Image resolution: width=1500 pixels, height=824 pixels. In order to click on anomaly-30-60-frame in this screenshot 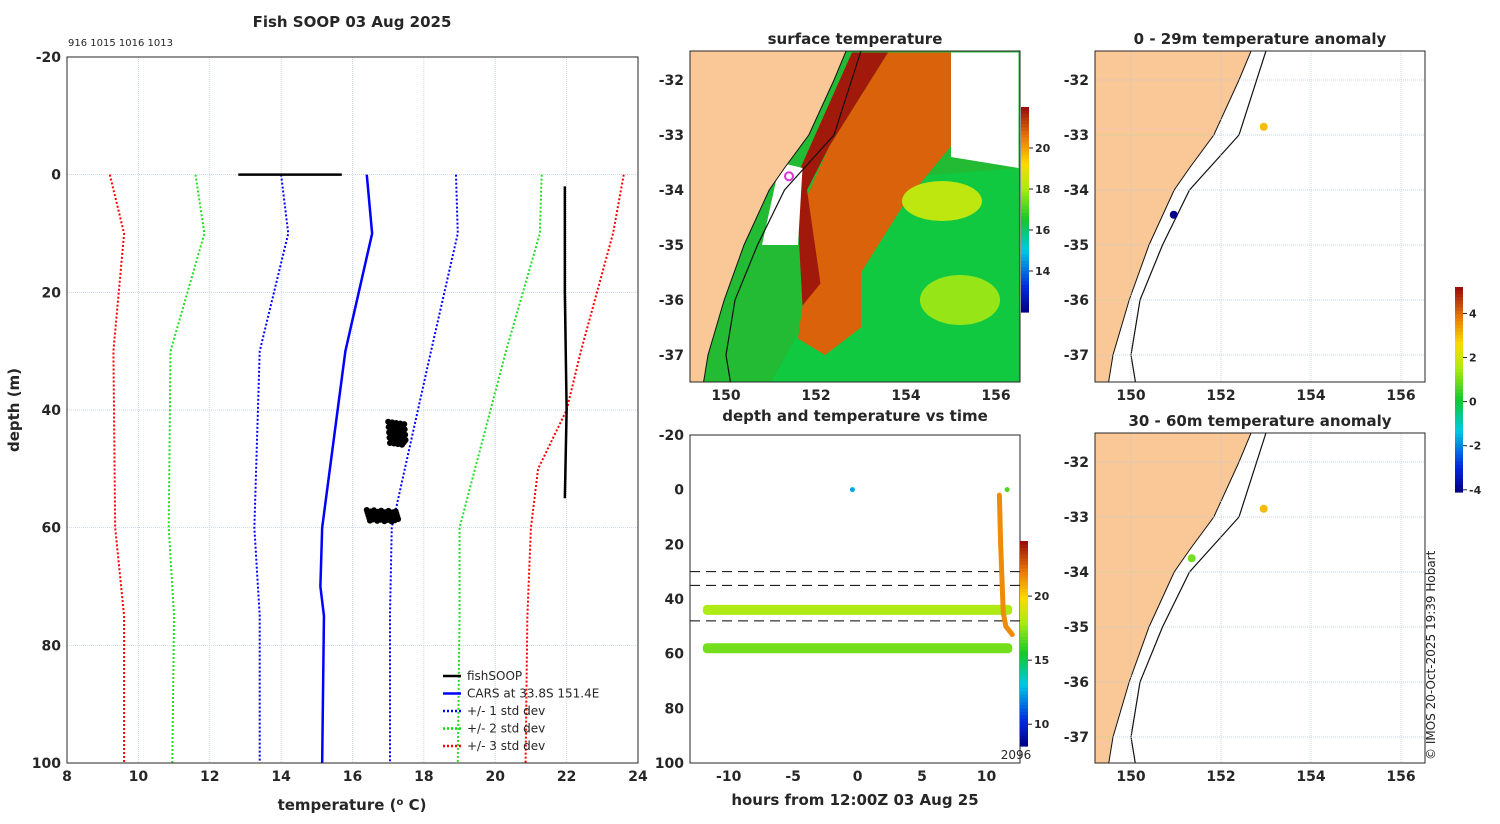, I will do `click(1260, 598)`.